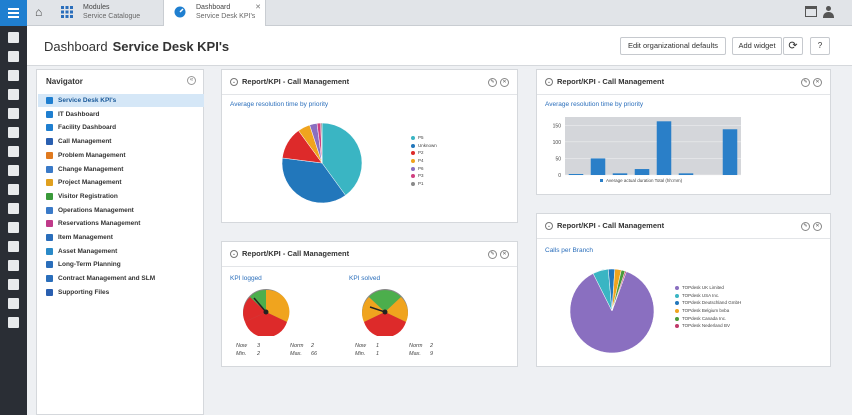 The width and height of the screenshot is (852, 415). I want to click on nav-item-label: Operations Management, so click(96, 210).